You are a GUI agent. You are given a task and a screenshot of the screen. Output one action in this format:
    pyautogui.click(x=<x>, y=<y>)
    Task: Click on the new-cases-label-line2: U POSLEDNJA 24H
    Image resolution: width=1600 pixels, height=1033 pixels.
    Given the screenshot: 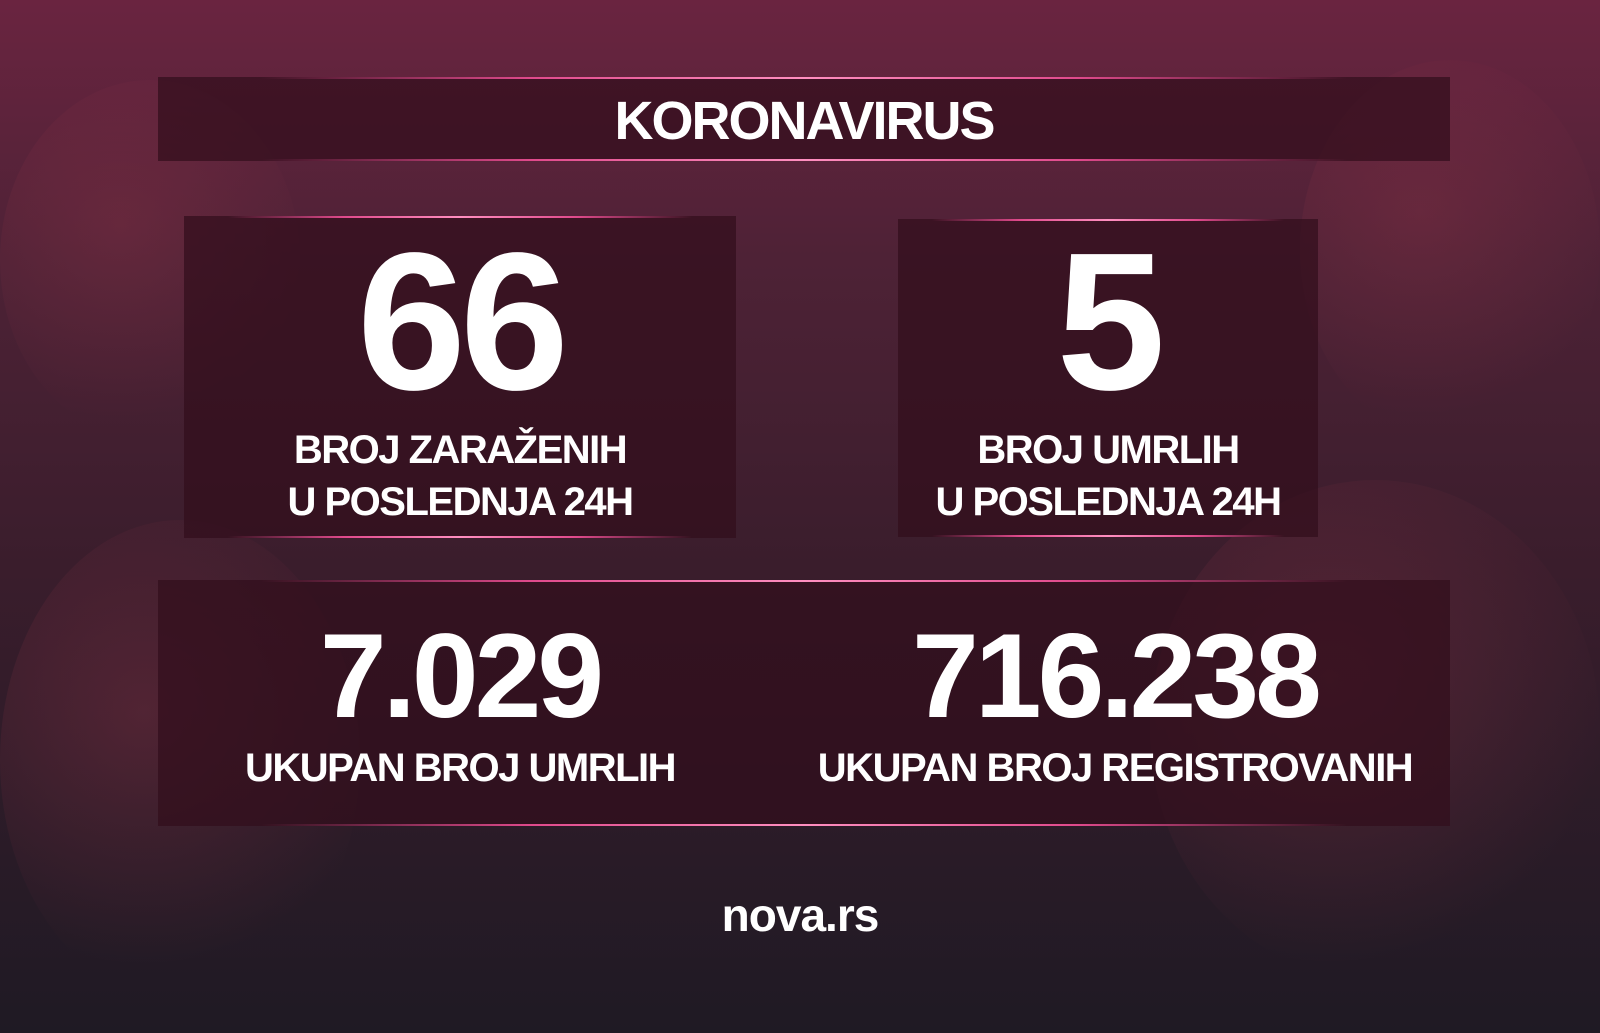 What is the action you would take?
    pyautogui.click(x=461, y=502)
    